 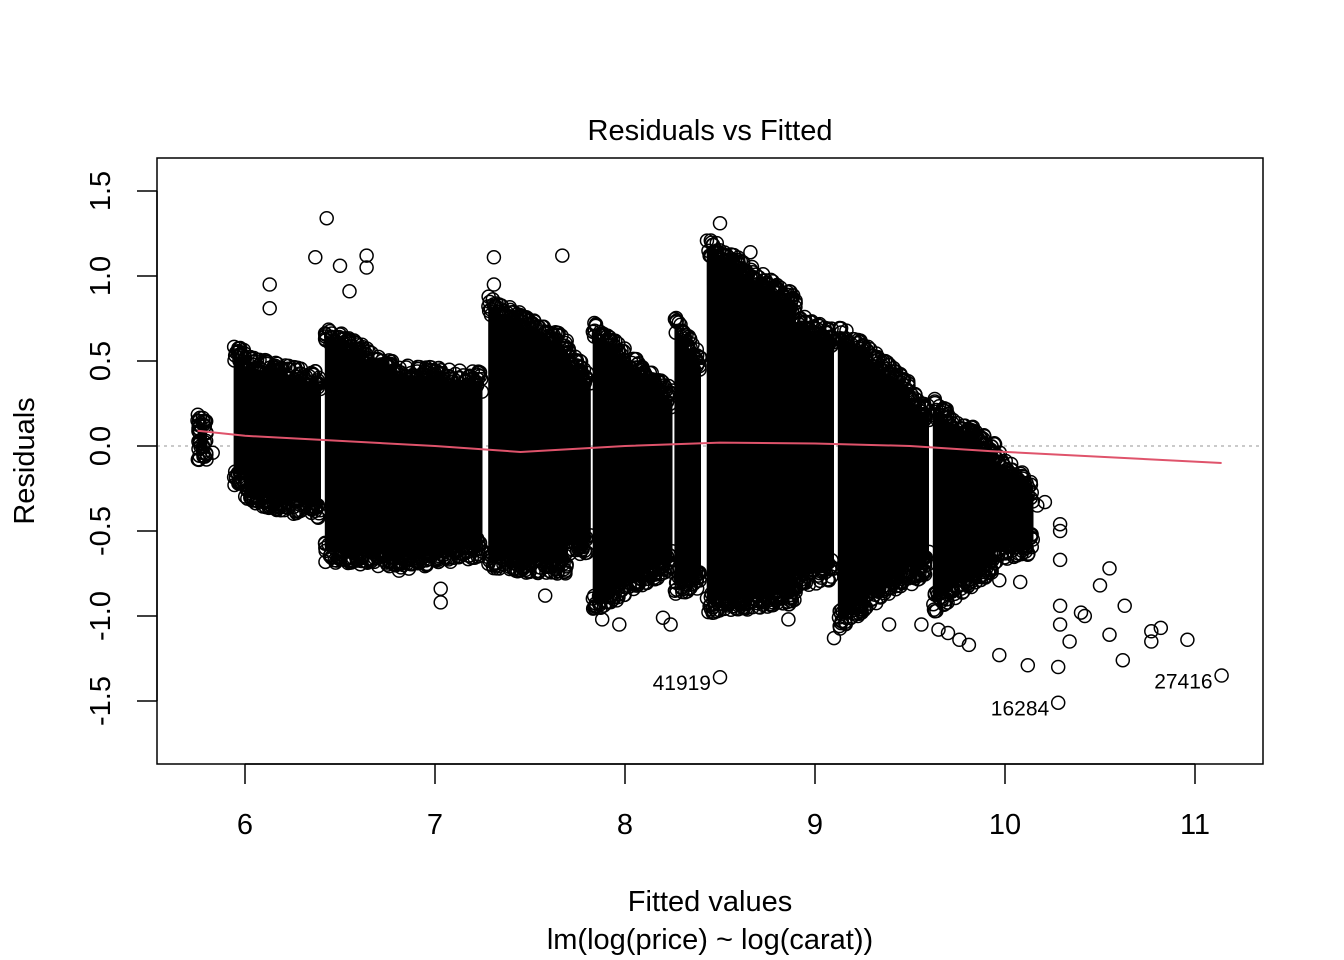 I want to click on y-tick-label: -1.0, so click(x=101, y=616).